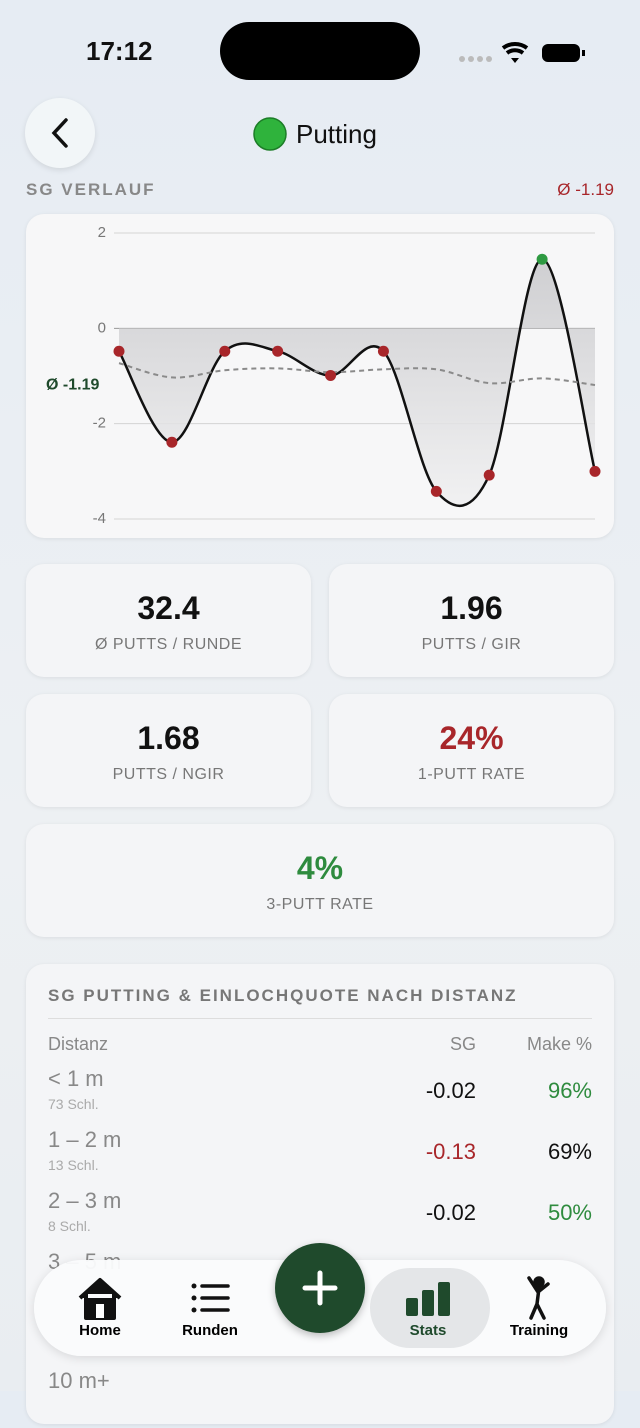 The image size is (640, 1428). What do you see at coordinates (357, 374) in the screenshot?
I see `trend-line` at bounding box center [357, 374].